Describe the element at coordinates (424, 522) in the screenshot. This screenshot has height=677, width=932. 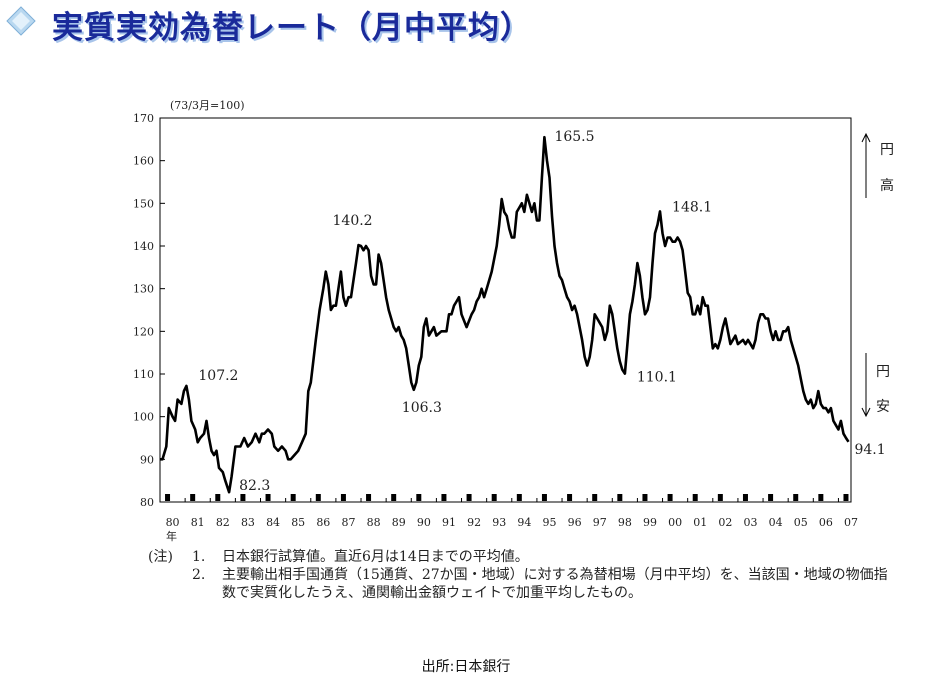
I see `x-tick-label: 90` at that location.